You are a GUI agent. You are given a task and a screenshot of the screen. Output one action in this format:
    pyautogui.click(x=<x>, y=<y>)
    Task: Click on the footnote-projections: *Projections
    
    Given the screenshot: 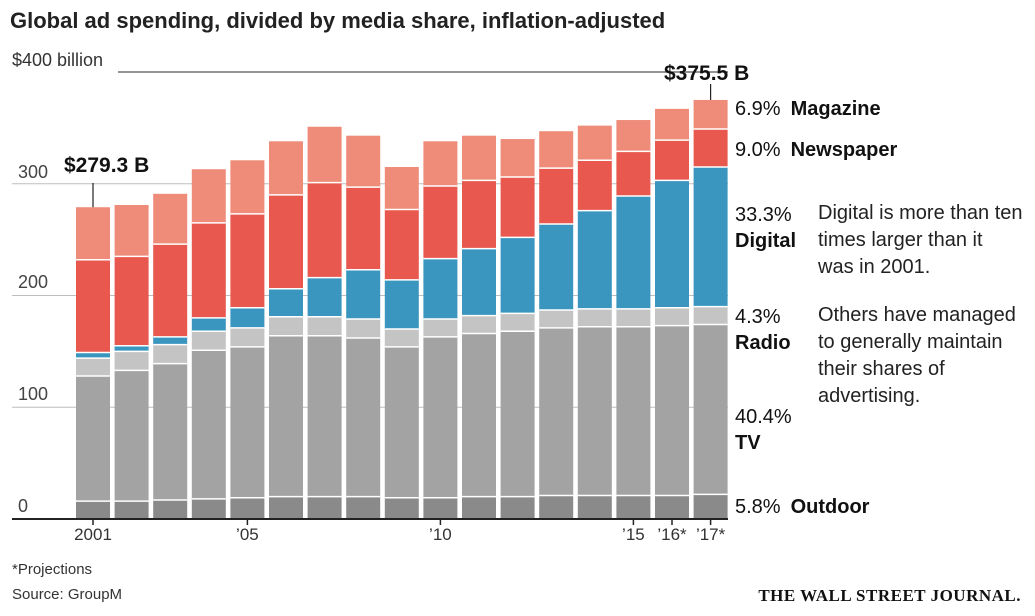 What is the action you would take?
    pyautogui.click(x=52, y=569)
    